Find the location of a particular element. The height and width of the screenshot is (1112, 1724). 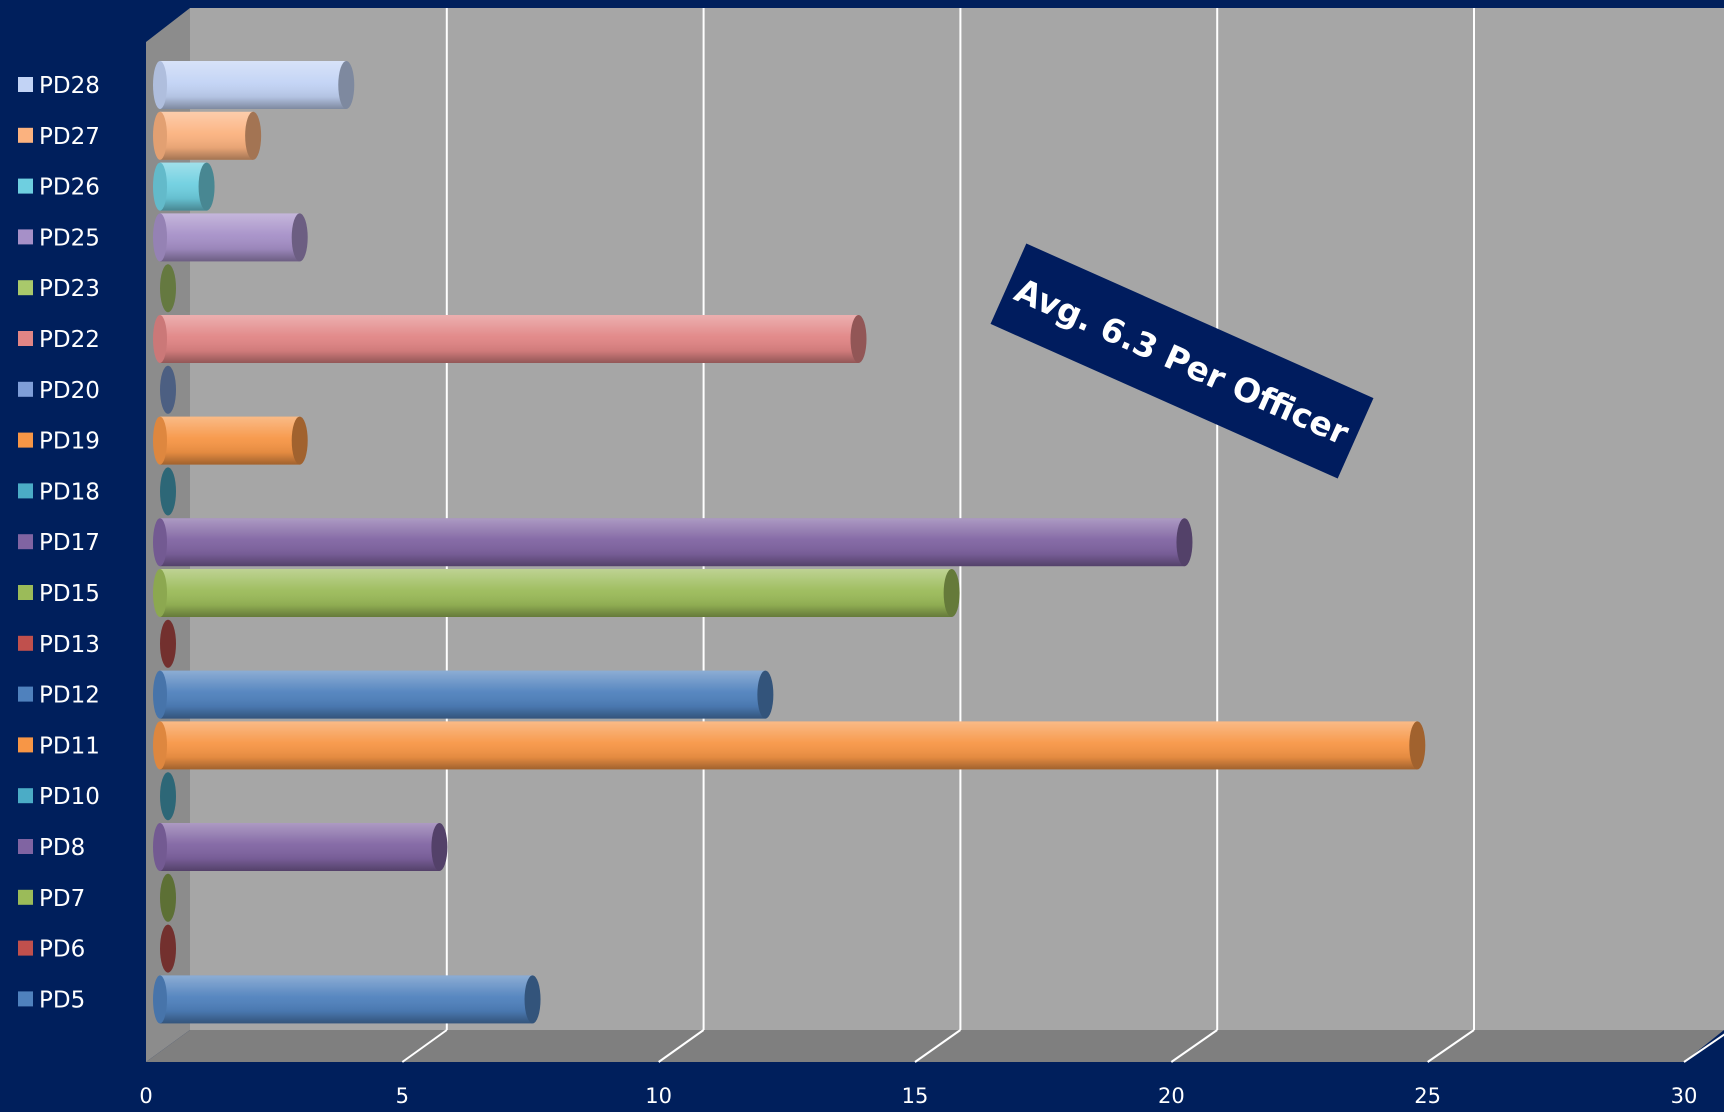

bar-pd7 is located at coordinates (168, 897).